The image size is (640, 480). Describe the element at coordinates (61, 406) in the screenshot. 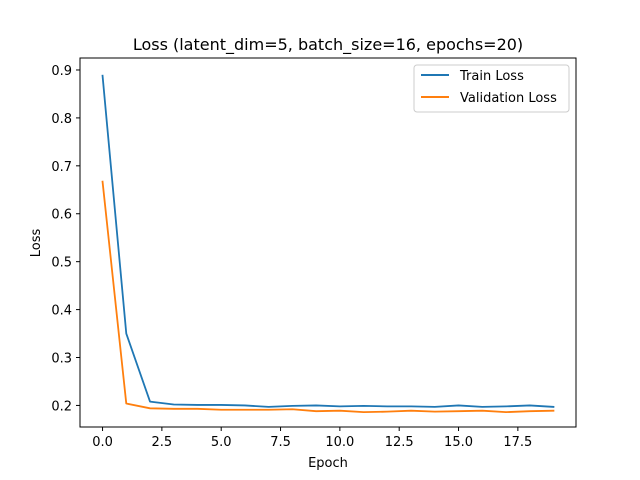

I see `y-tick-label: 0.2` at that location.